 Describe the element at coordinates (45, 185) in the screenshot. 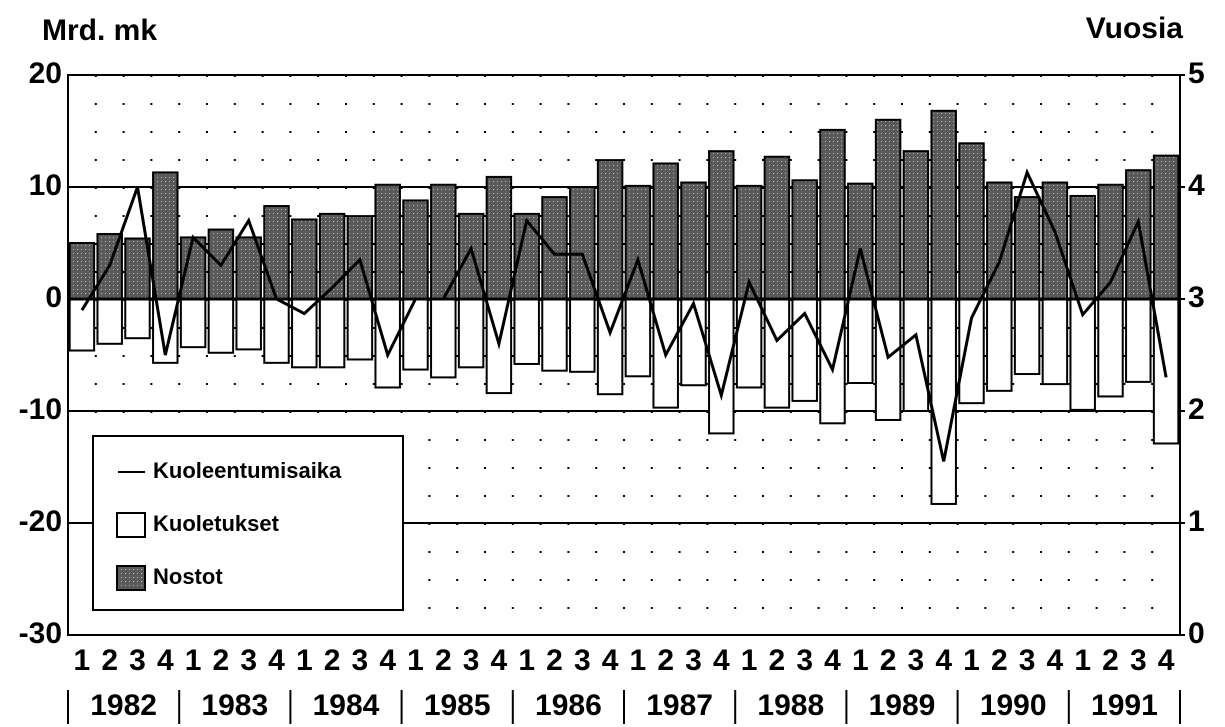

I see `y-tick-label: 10` at that location.